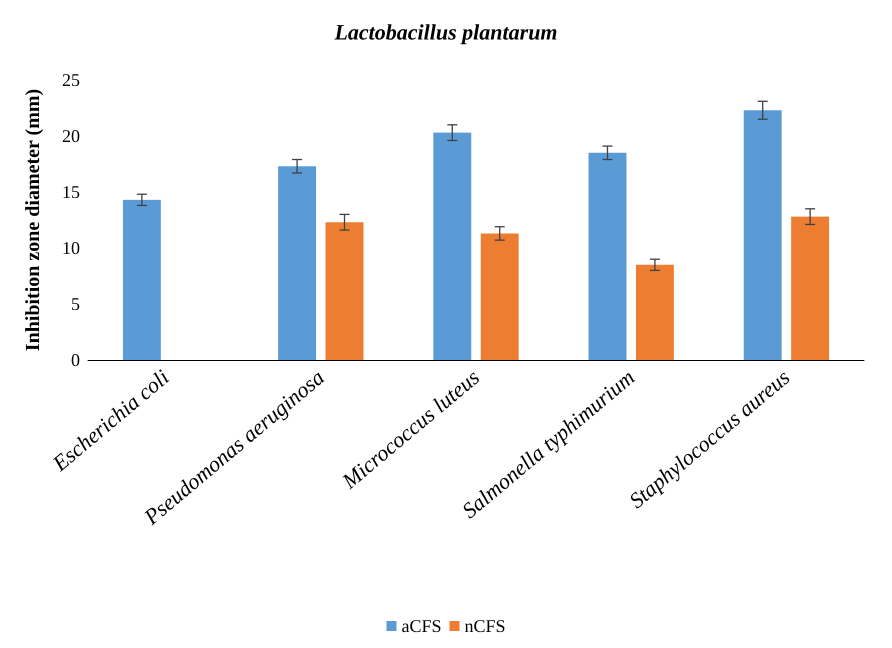 This screenshot has width=892, height=648. What do you see at coordinates (33, 220) in the screenshot?
I see `y-axis-title: Inhibition zone diameter (mm)` at bounding box center [33, 220].